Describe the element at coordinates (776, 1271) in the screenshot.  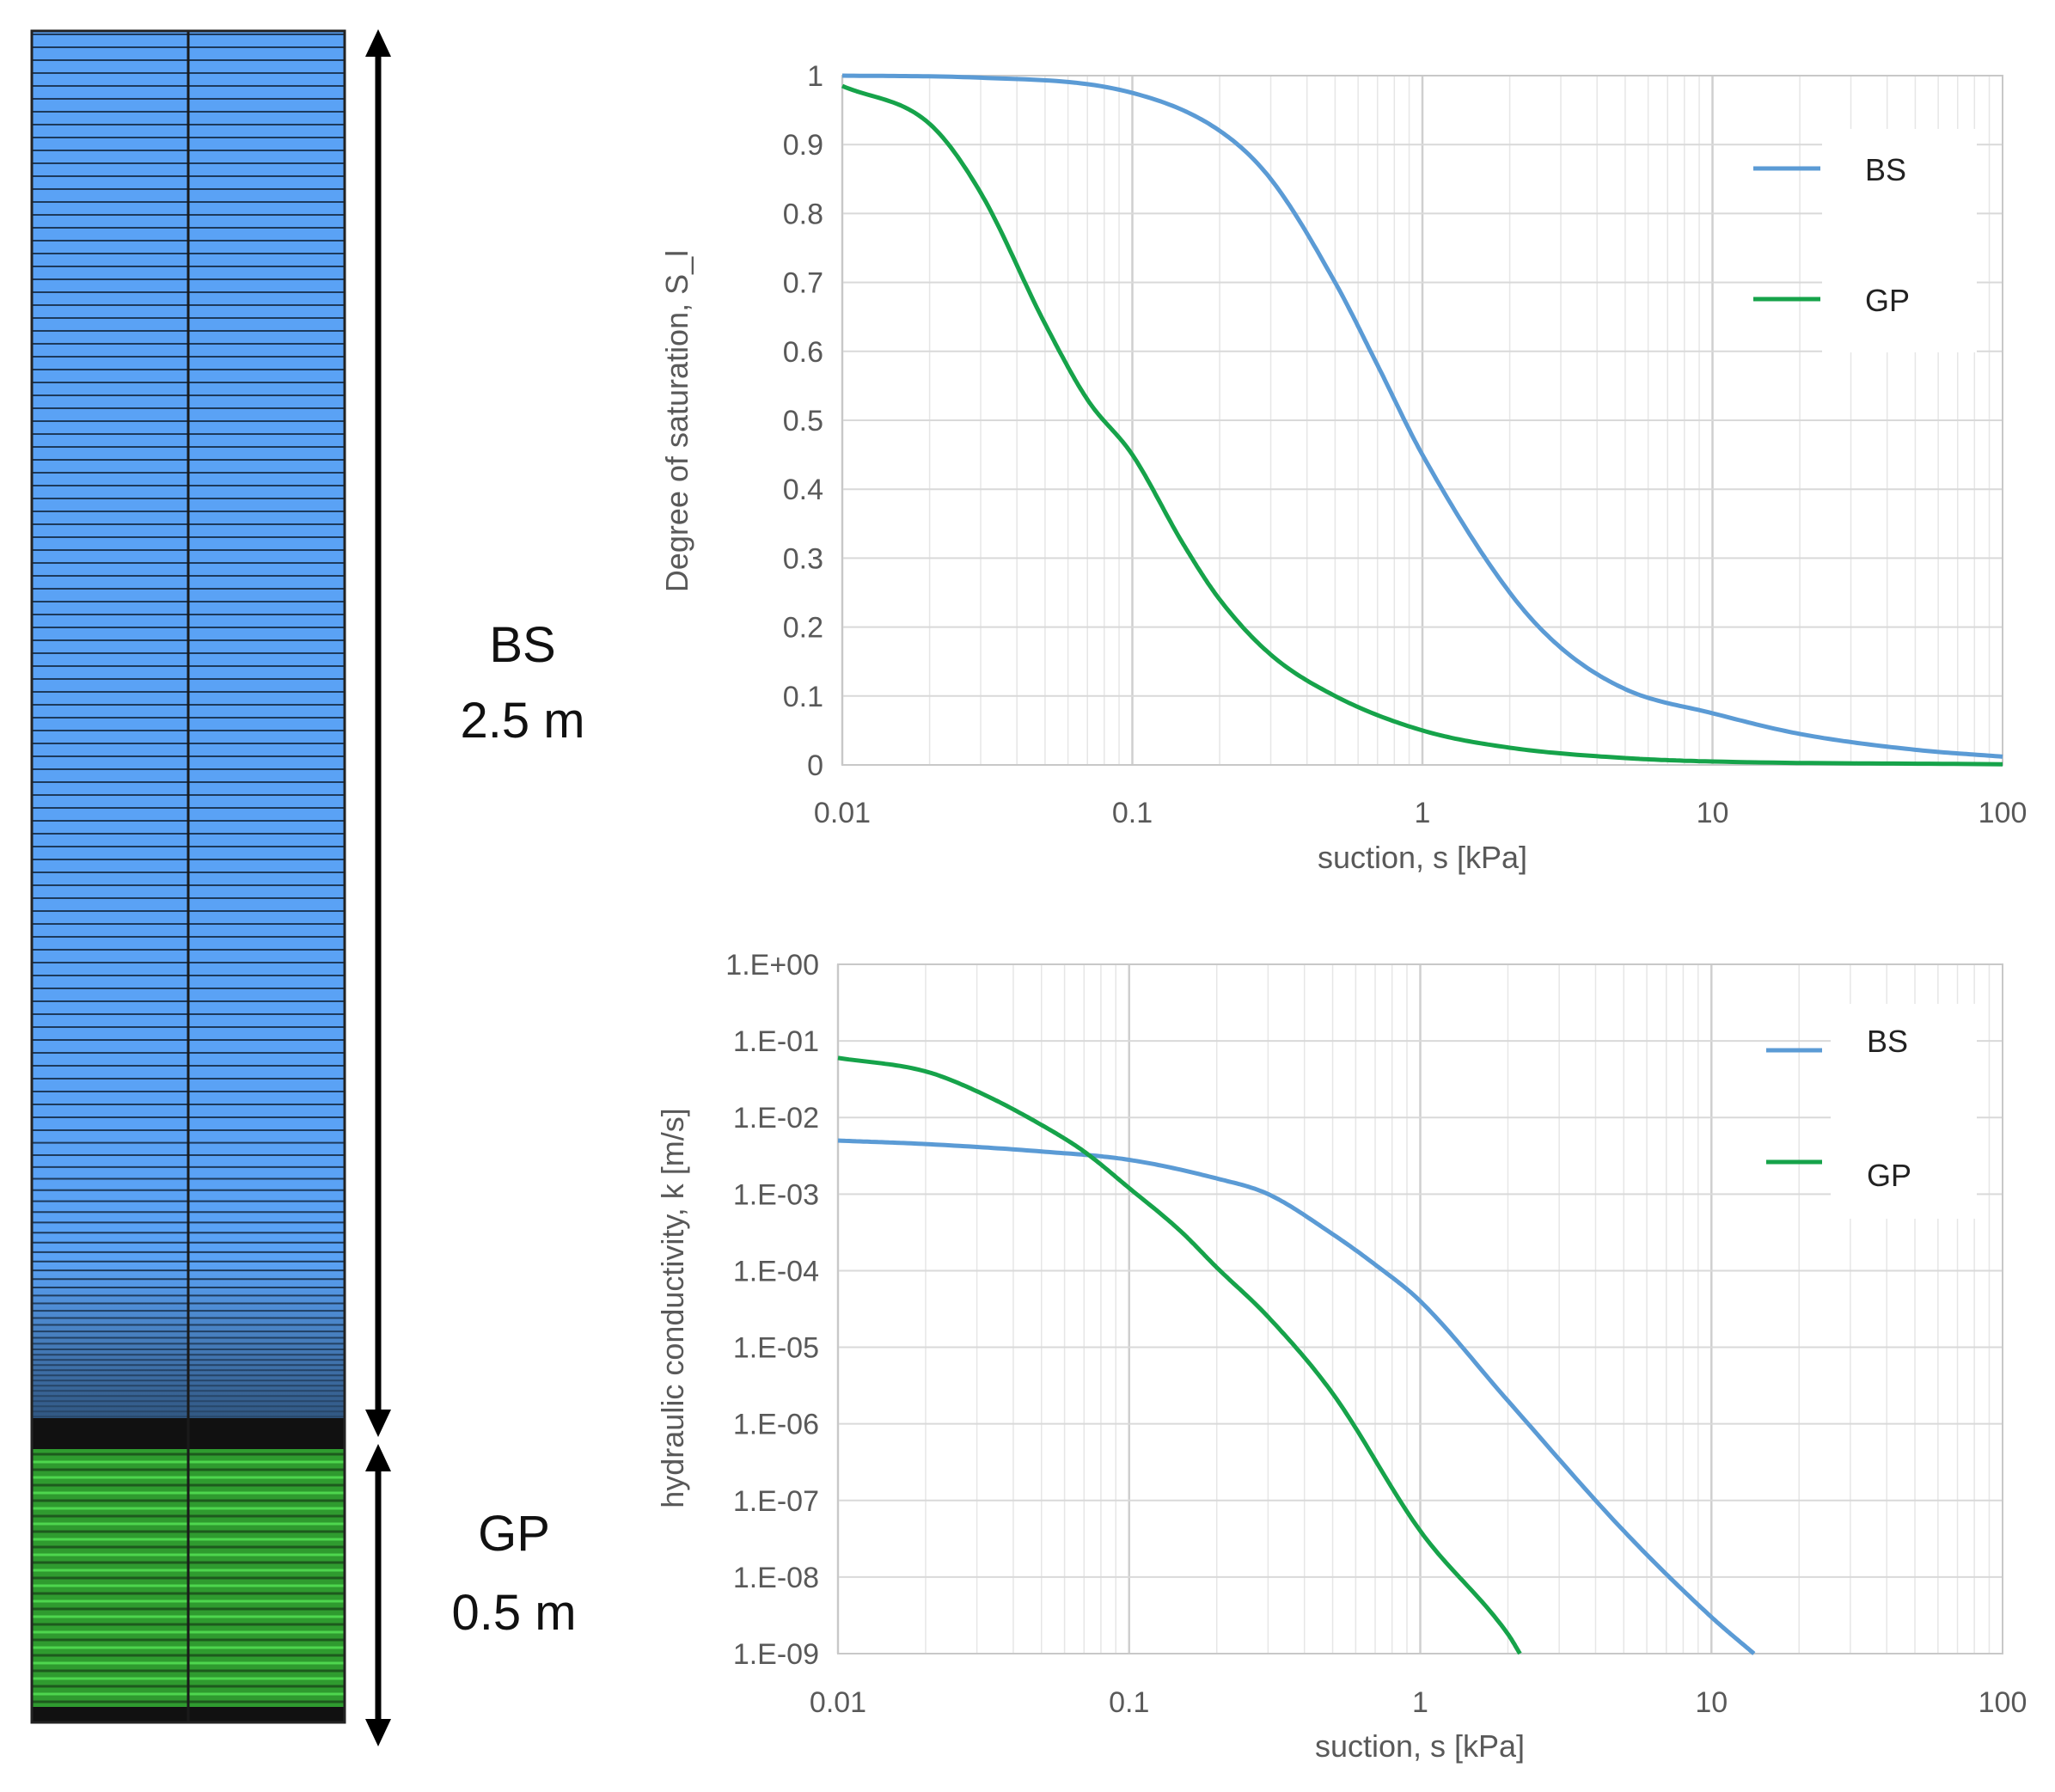
I see `y-tick-label: 1.E-04` at that location.